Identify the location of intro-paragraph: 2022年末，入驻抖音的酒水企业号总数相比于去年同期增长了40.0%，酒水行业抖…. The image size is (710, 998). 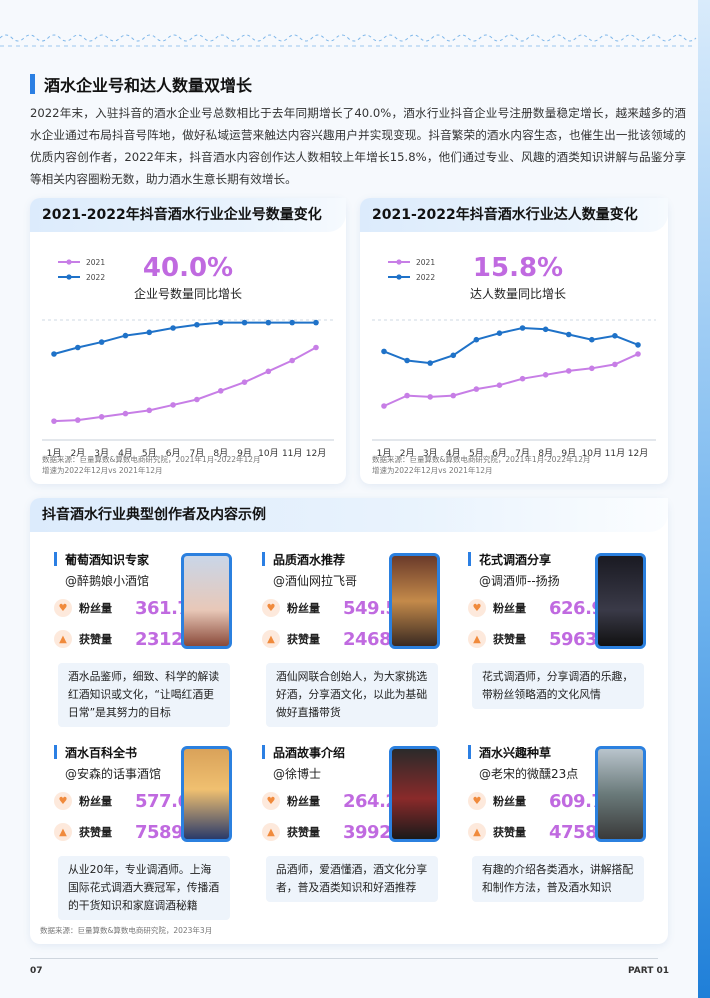
(358, 146).